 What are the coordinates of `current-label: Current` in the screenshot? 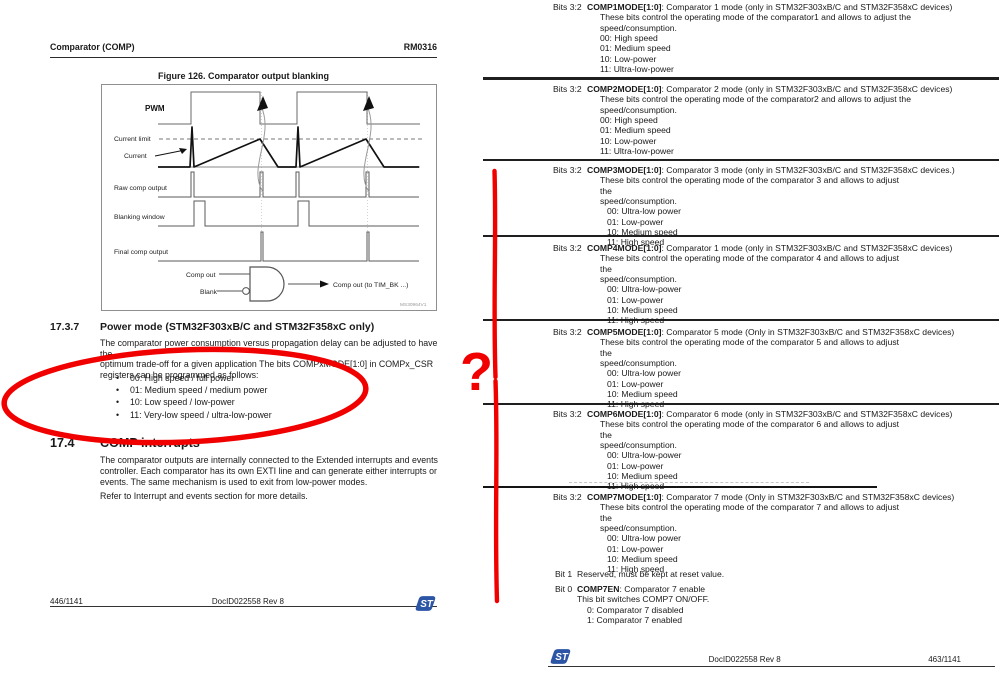 It's located at (135, 156).